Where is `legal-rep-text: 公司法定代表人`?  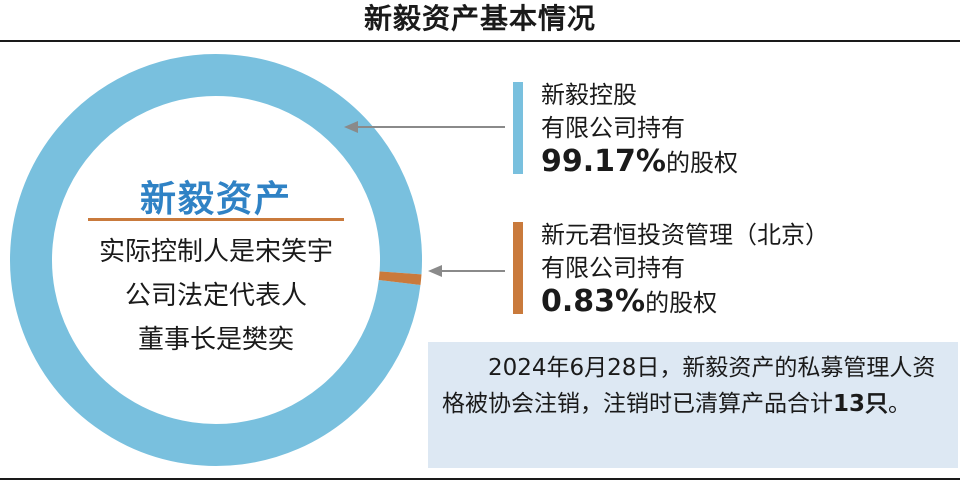 legal-rep-text: 公司法定代表人 is located at coordinates (215, 296).